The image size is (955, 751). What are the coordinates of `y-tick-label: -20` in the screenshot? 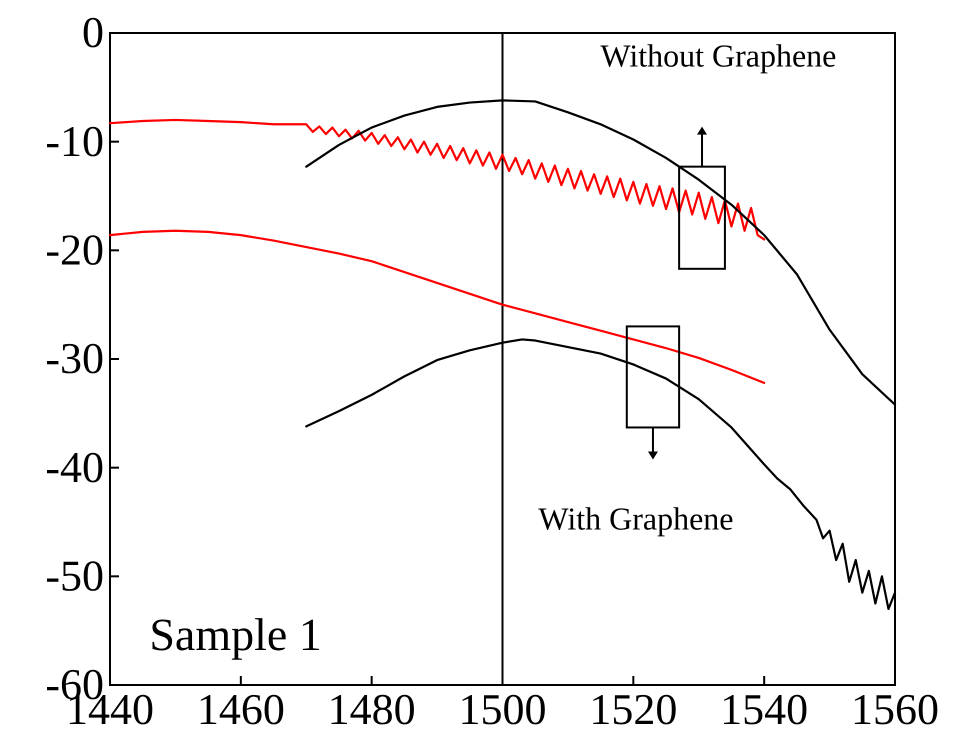 It's located at (74, 249).